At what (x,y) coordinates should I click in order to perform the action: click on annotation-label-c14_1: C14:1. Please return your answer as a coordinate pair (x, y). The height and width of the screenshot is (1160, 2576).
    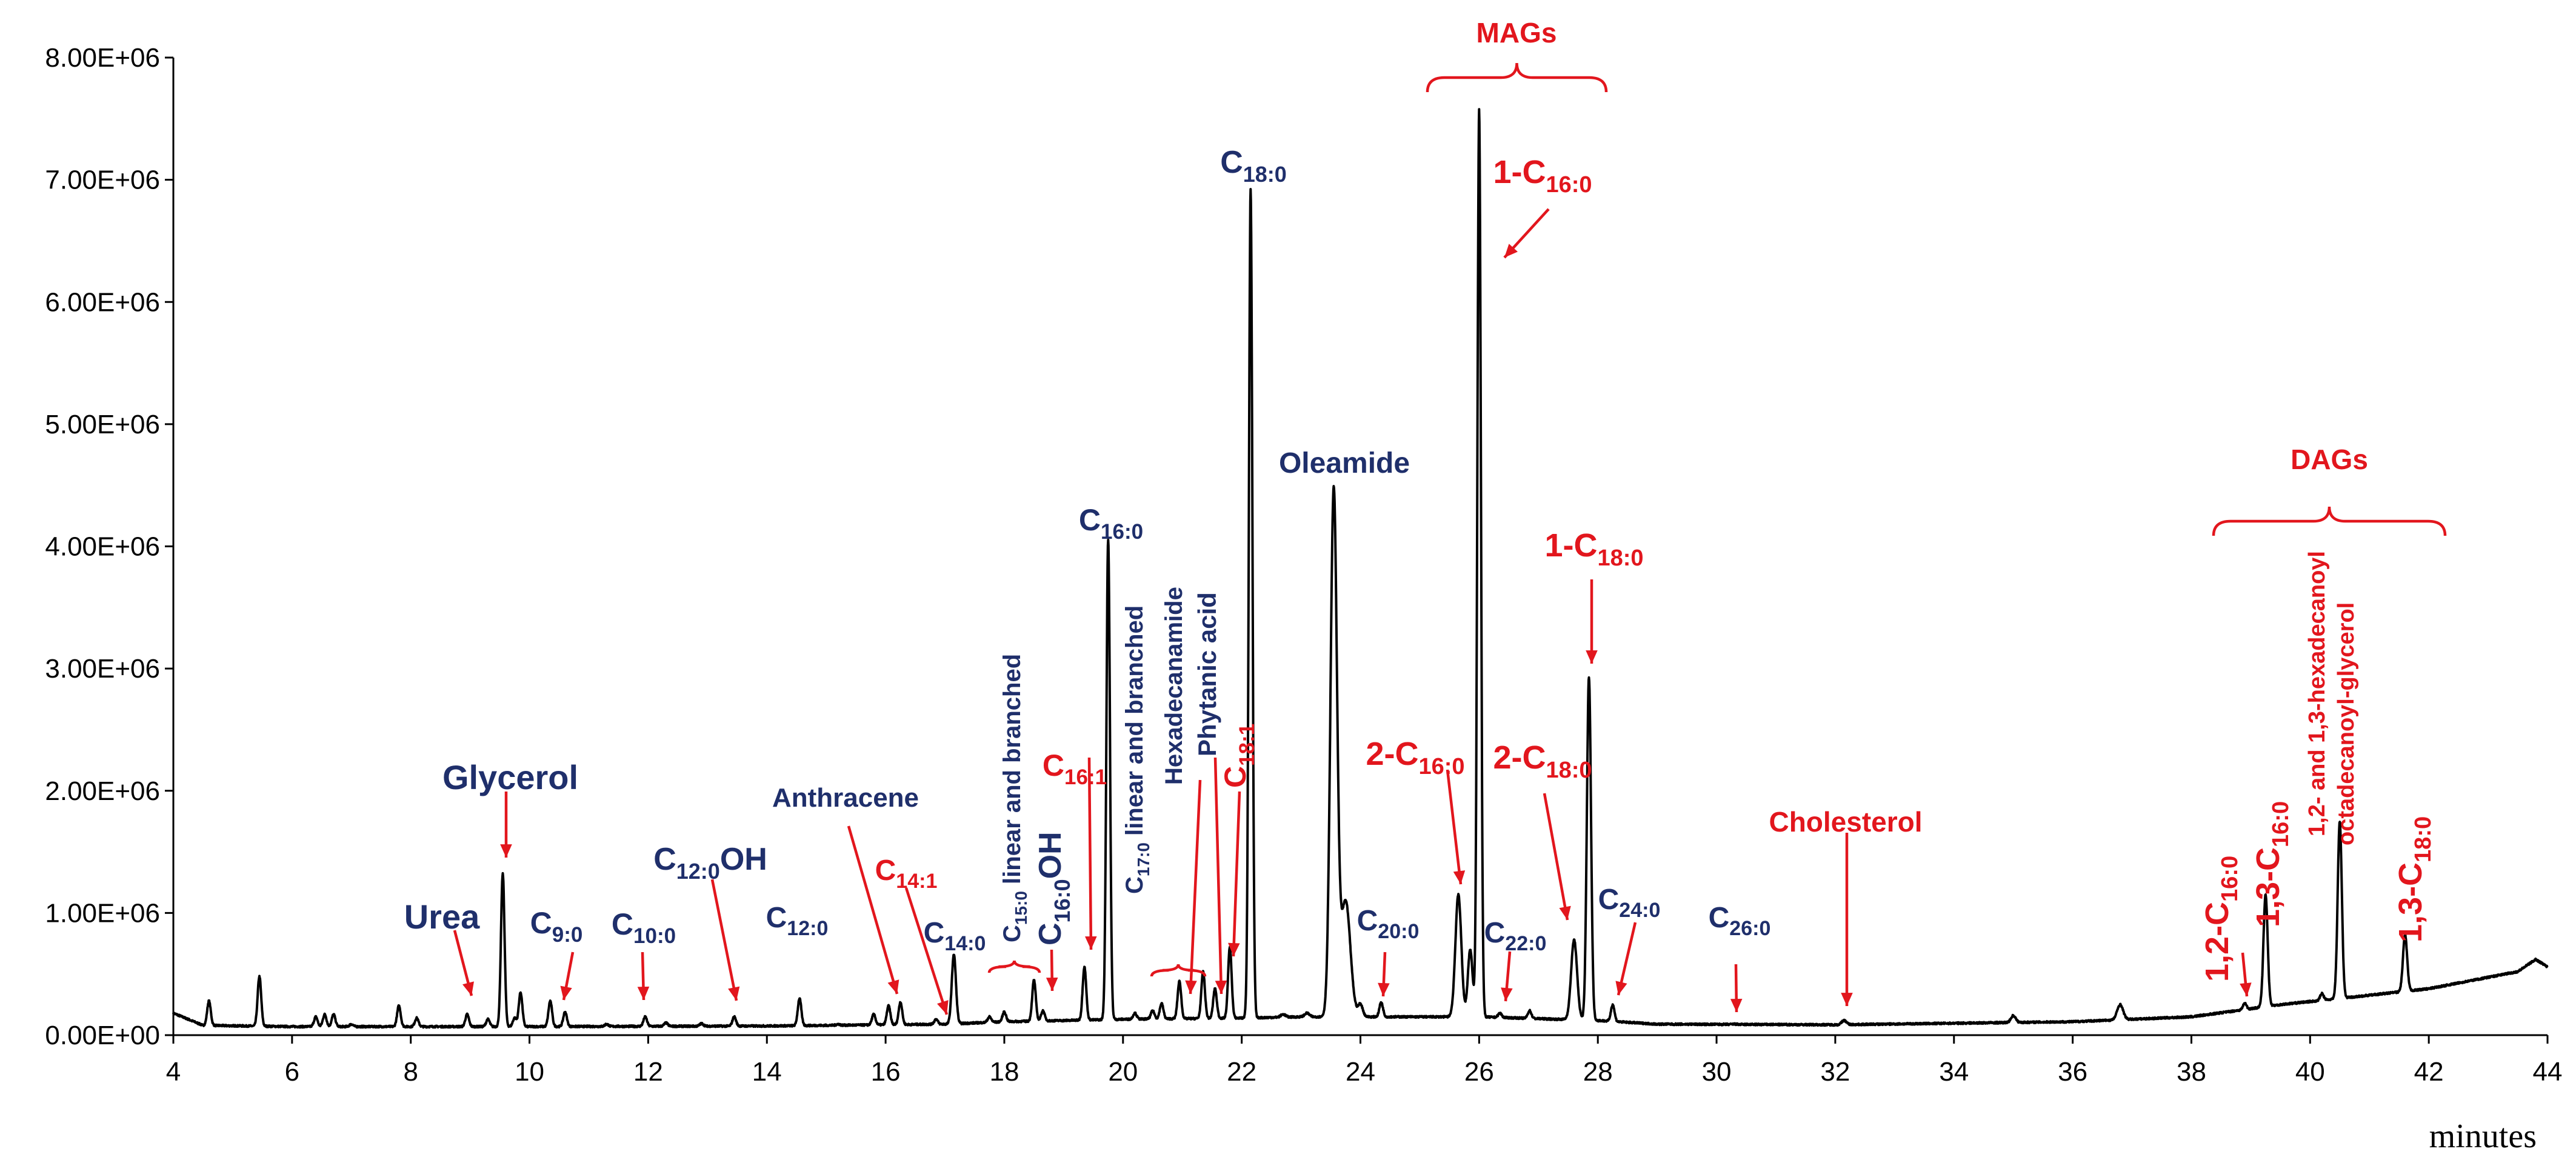
    Looking at the image, I should click on (906, 874).